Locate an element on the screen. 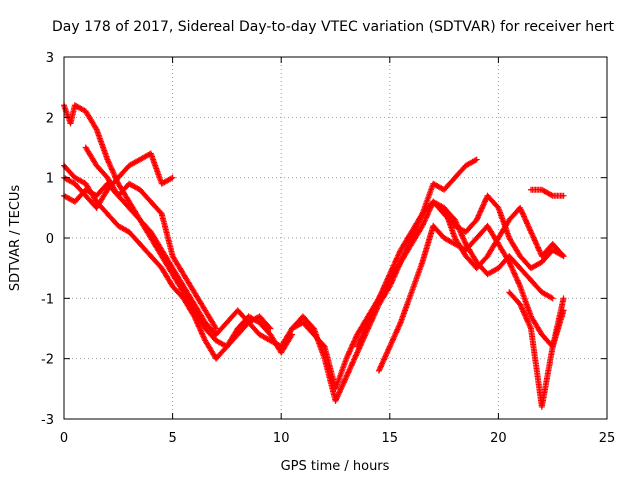 The image size is (640, 480). x-tick-label: 0 is located at coordinates (64, 438).